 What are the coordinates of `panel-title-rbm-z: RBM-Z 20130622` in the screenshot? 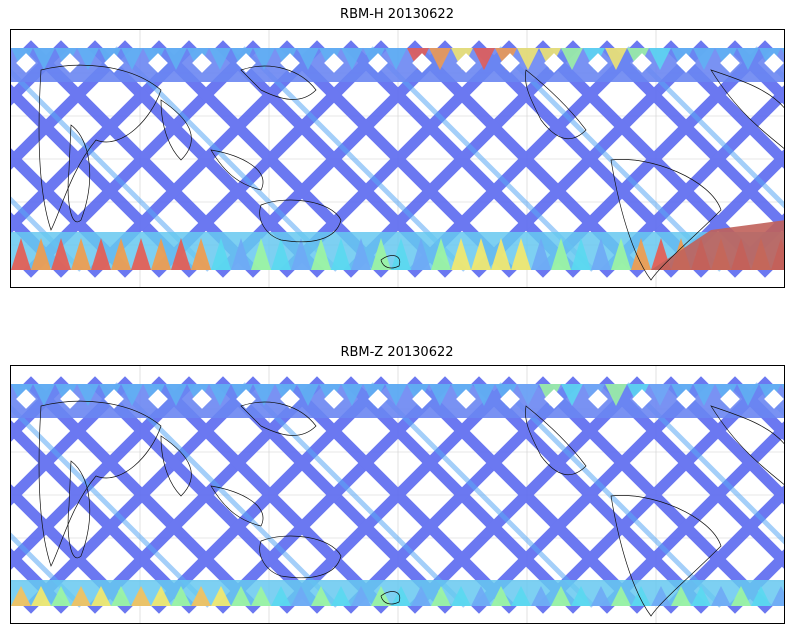 It's located at (397, 352).